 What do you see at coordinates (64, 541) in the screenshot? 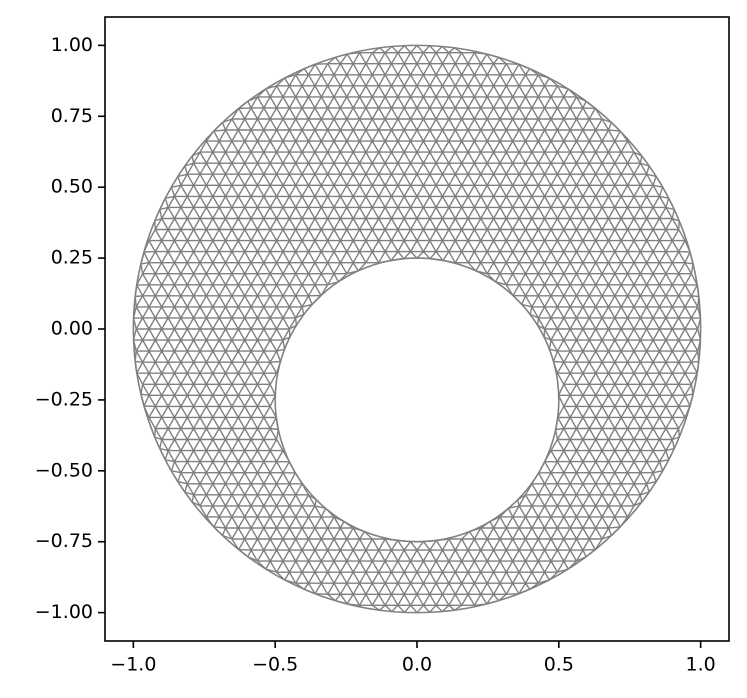
I see `y-tick-label: −0.75` at bounding box center [64, 541].